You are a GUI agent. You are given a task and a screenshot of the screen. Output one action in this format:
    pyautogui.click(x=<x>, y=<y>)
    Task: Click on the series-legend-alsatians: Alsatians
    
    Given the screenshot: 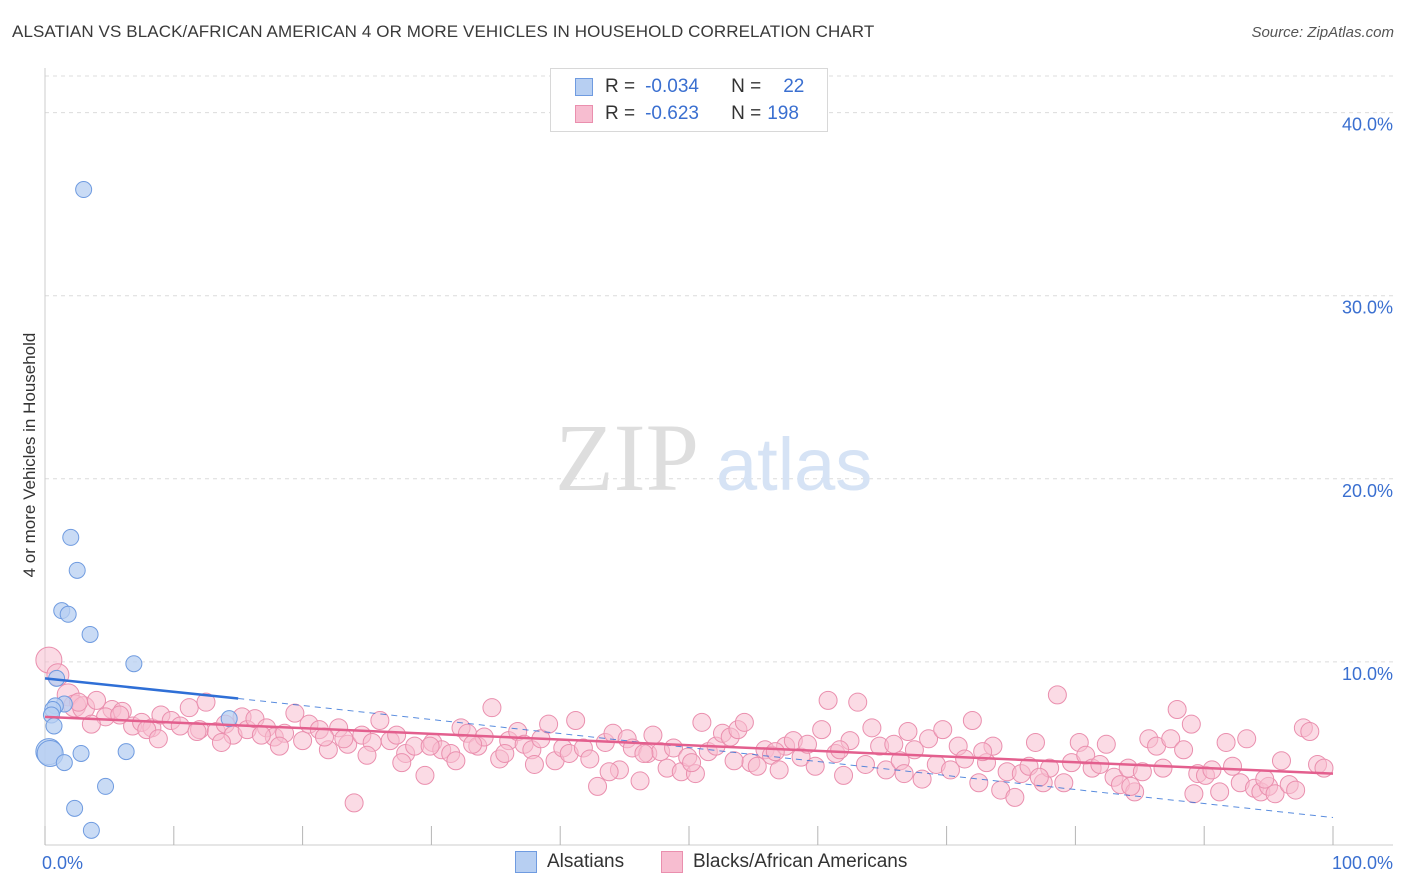 What is the action you would take?
    pyautogui.click(x=569, y=862)
    